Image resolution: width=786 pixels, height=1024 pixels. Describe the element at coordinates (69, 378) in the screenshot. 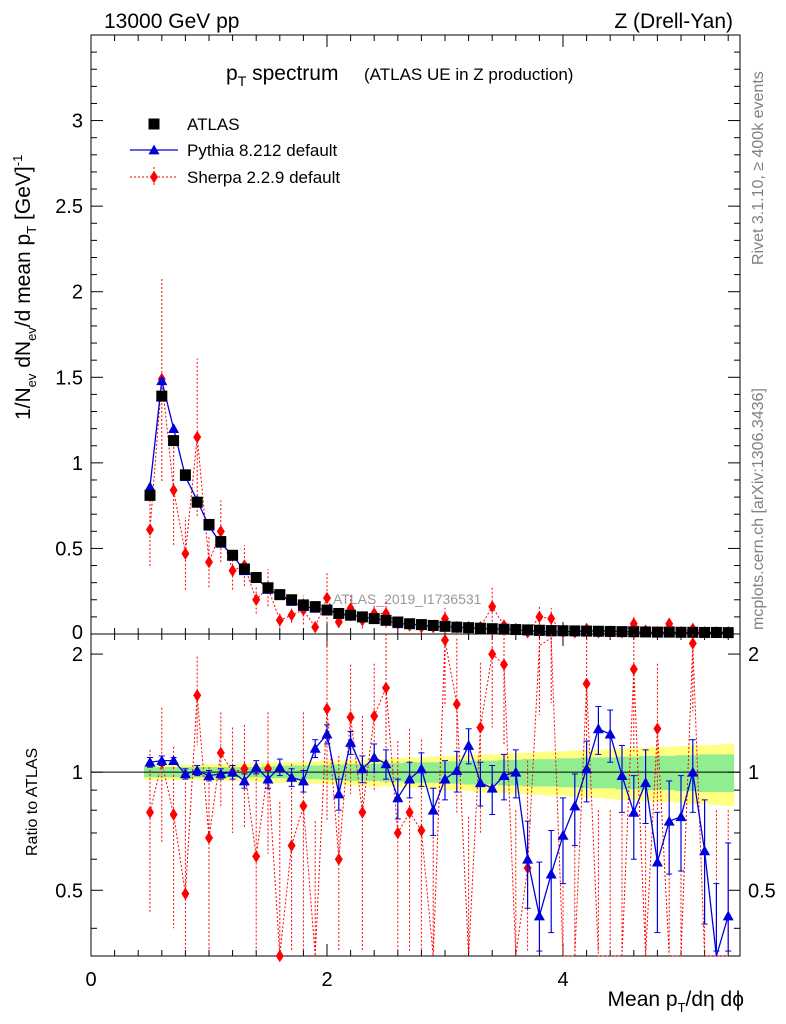

I see `y-tick-label: 1.5` at that location.